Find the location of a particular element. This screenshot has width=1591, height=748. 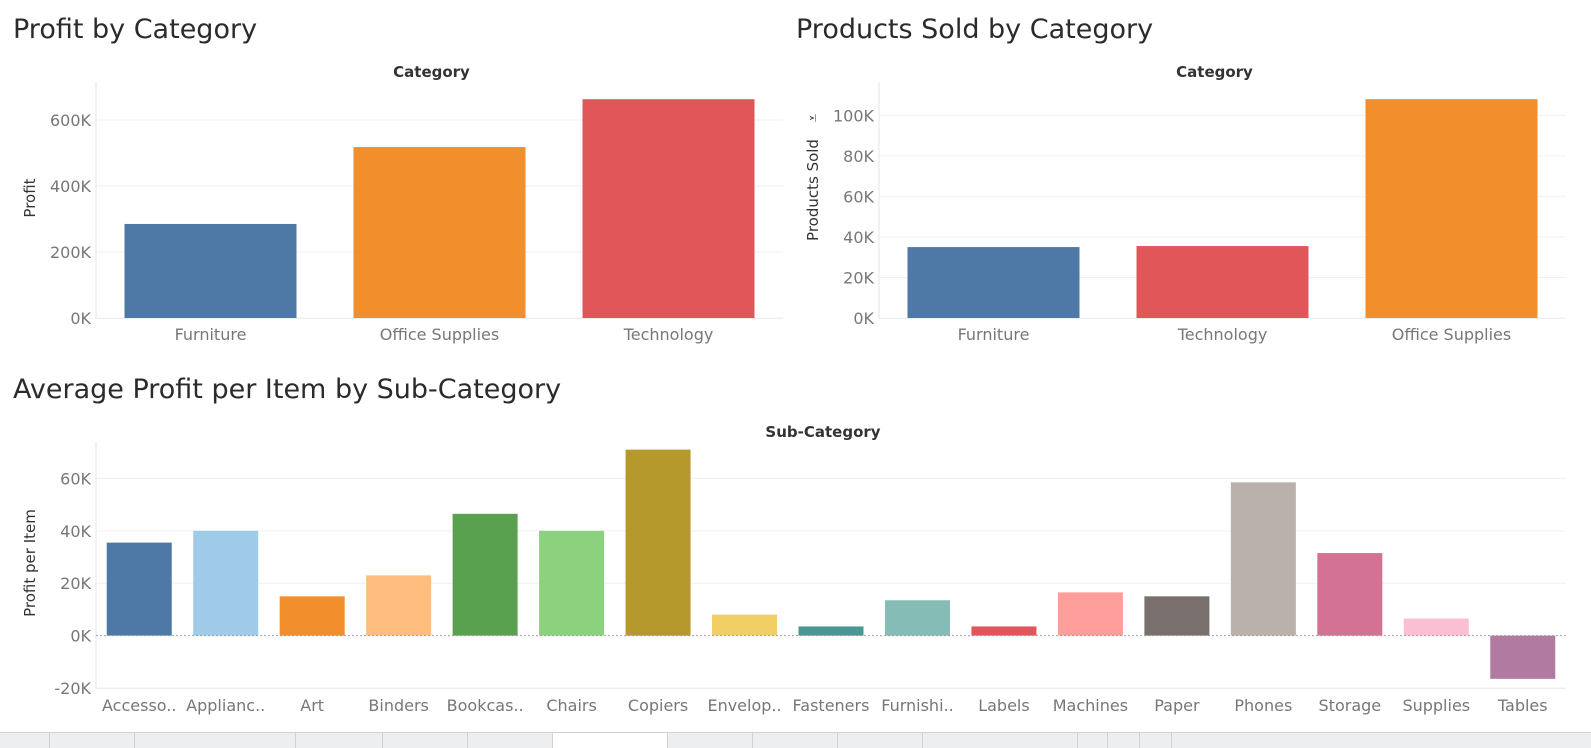

avg-top-axis-label: Sub-Category is located at coordinates (822, 432).